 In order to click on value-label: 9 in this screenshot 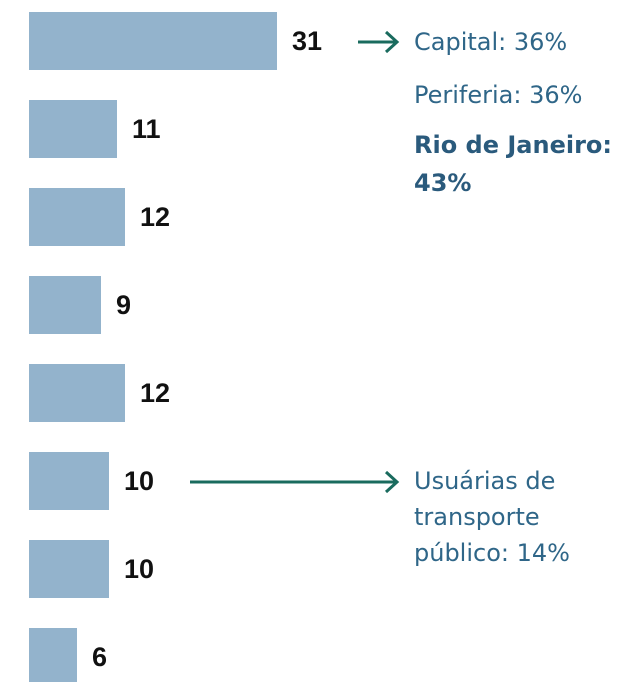, I will do `click(123, 305)`.